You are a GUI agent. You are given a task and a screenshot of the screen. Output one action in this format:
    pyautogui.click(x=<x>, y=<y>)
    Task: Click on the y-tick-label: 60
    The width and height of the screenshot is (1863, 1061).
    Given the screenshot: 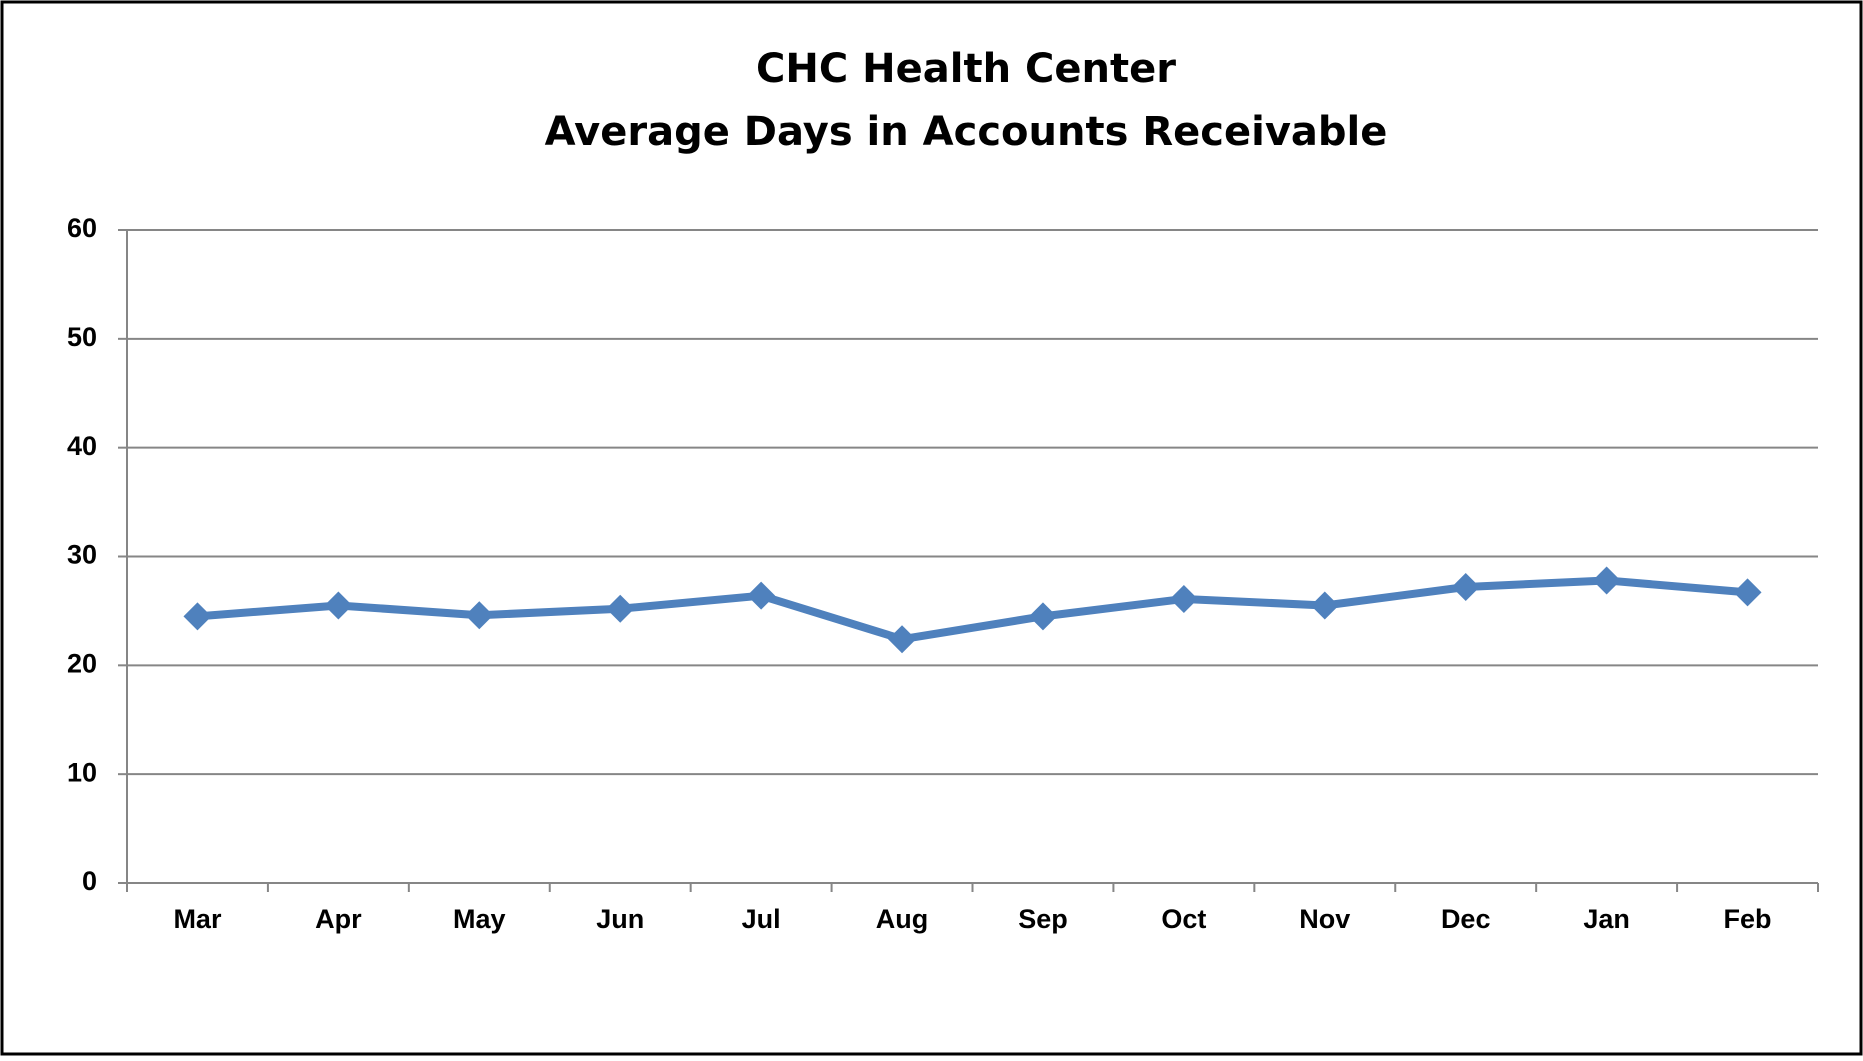 What is the action you would take?
    pyautogui.click(x=82, y=228)
    